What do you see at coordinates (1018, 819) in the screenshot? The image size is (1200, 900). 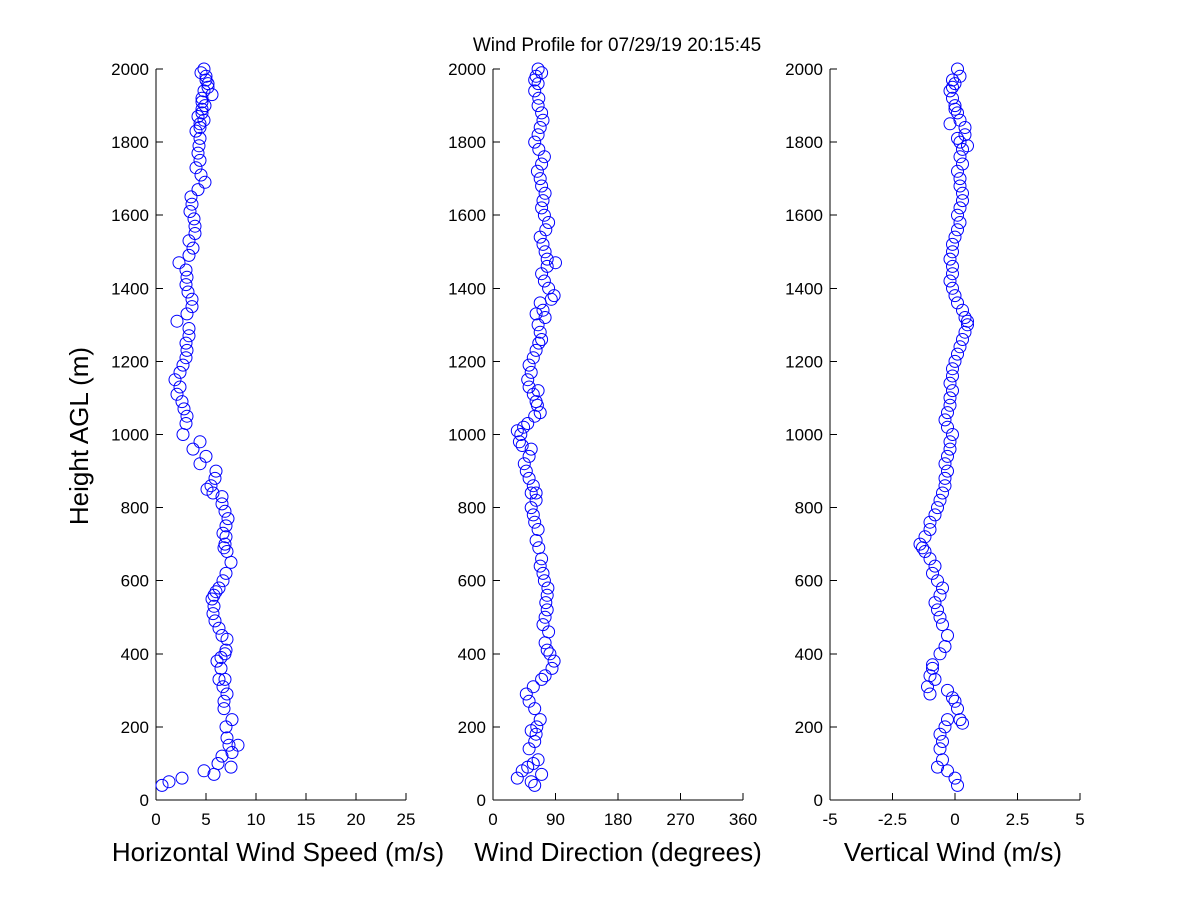 I see `x-tick-label: 2.5` at bounding box center [1018, 819].